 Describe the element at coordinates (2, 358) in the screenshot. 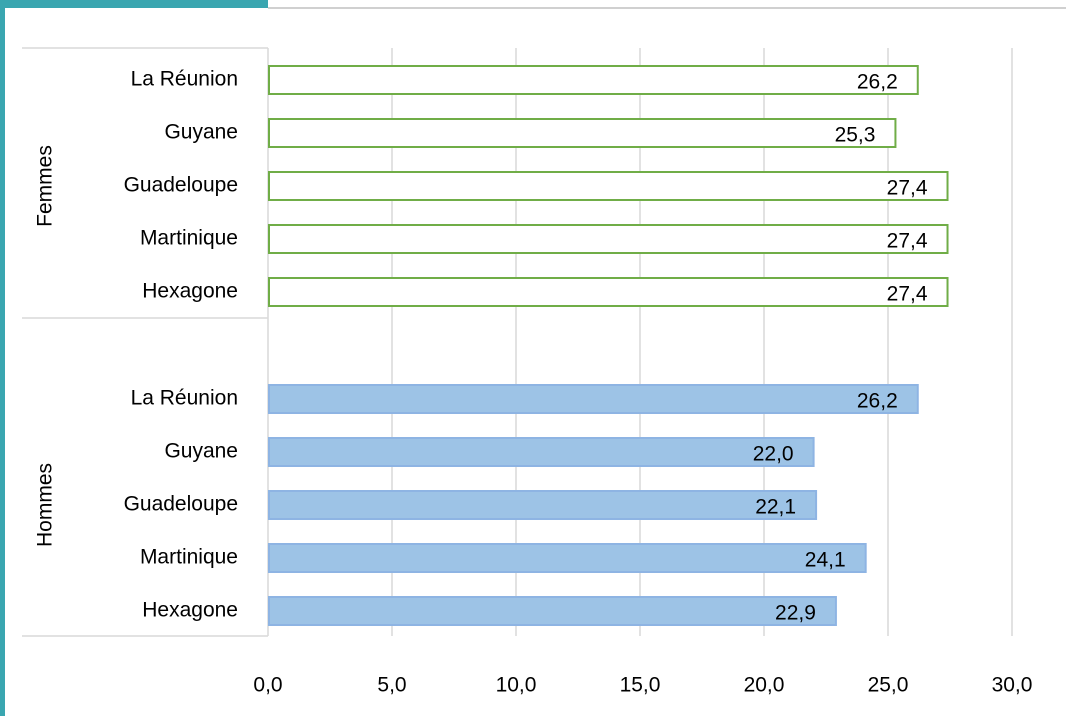

I see `side-accent` at that location.